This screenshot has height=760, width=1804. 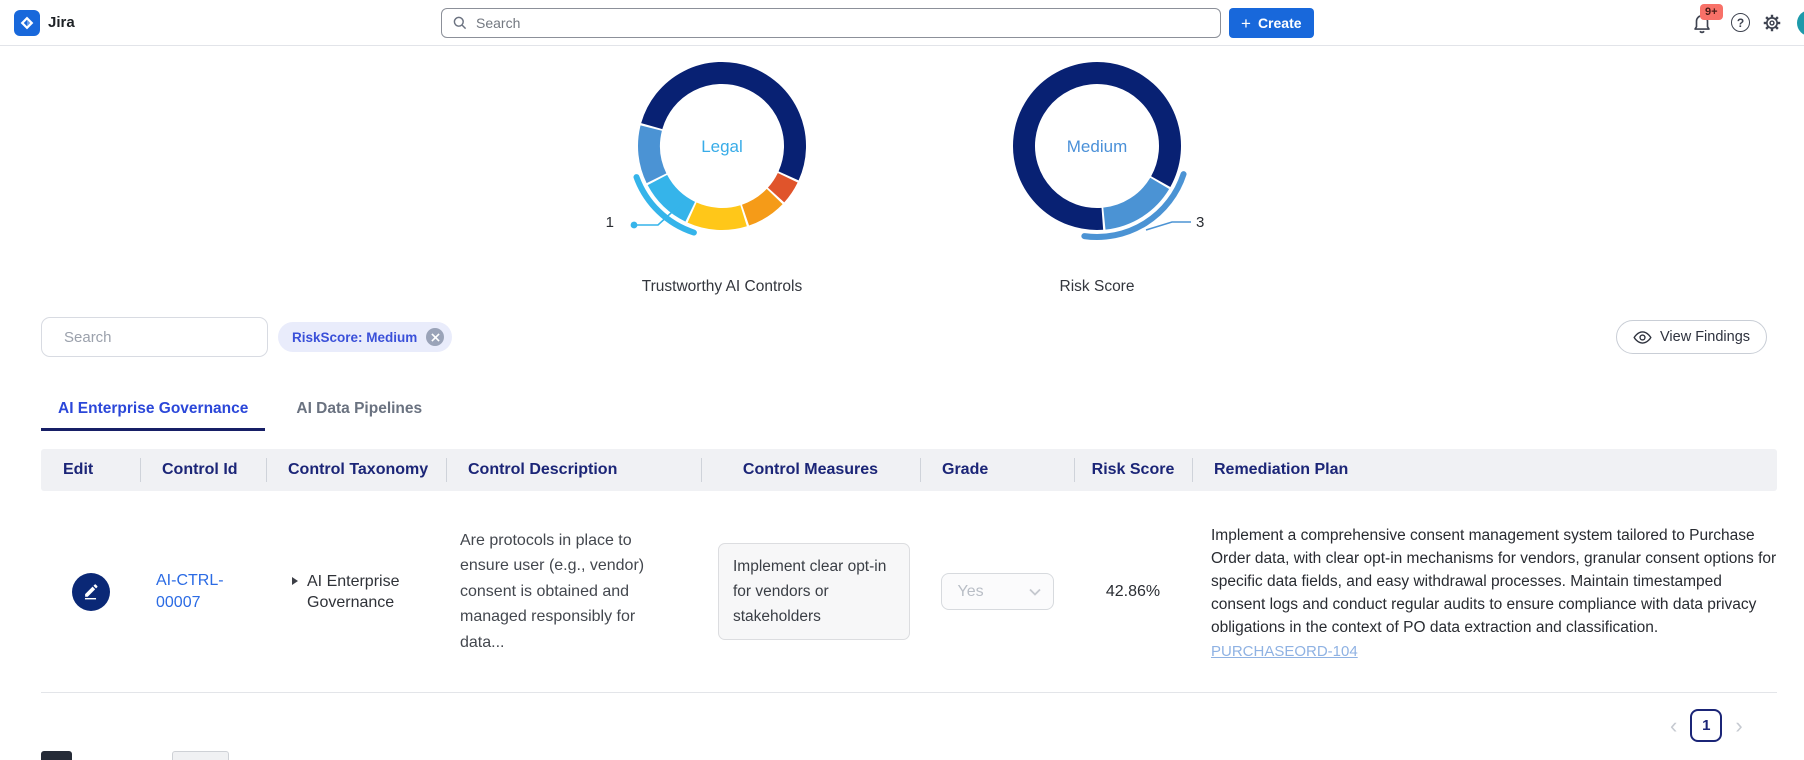 I want to click on global-search, so click(x=831, y=23).